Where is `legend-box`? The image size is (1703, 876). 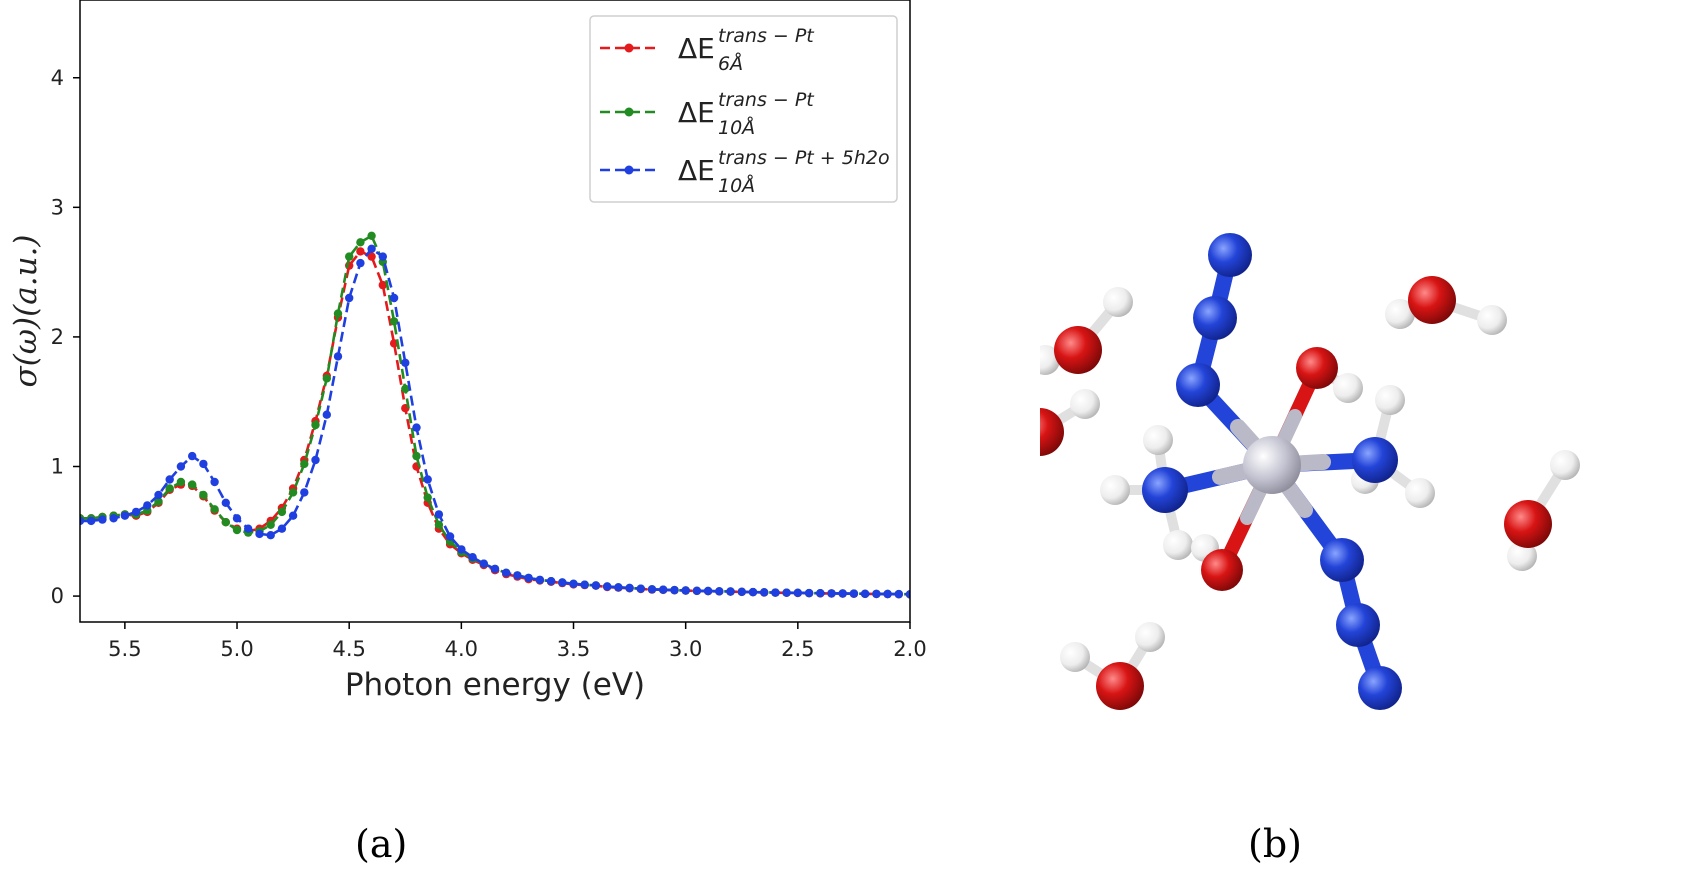 legend-box is located at coordinates (743, 109).